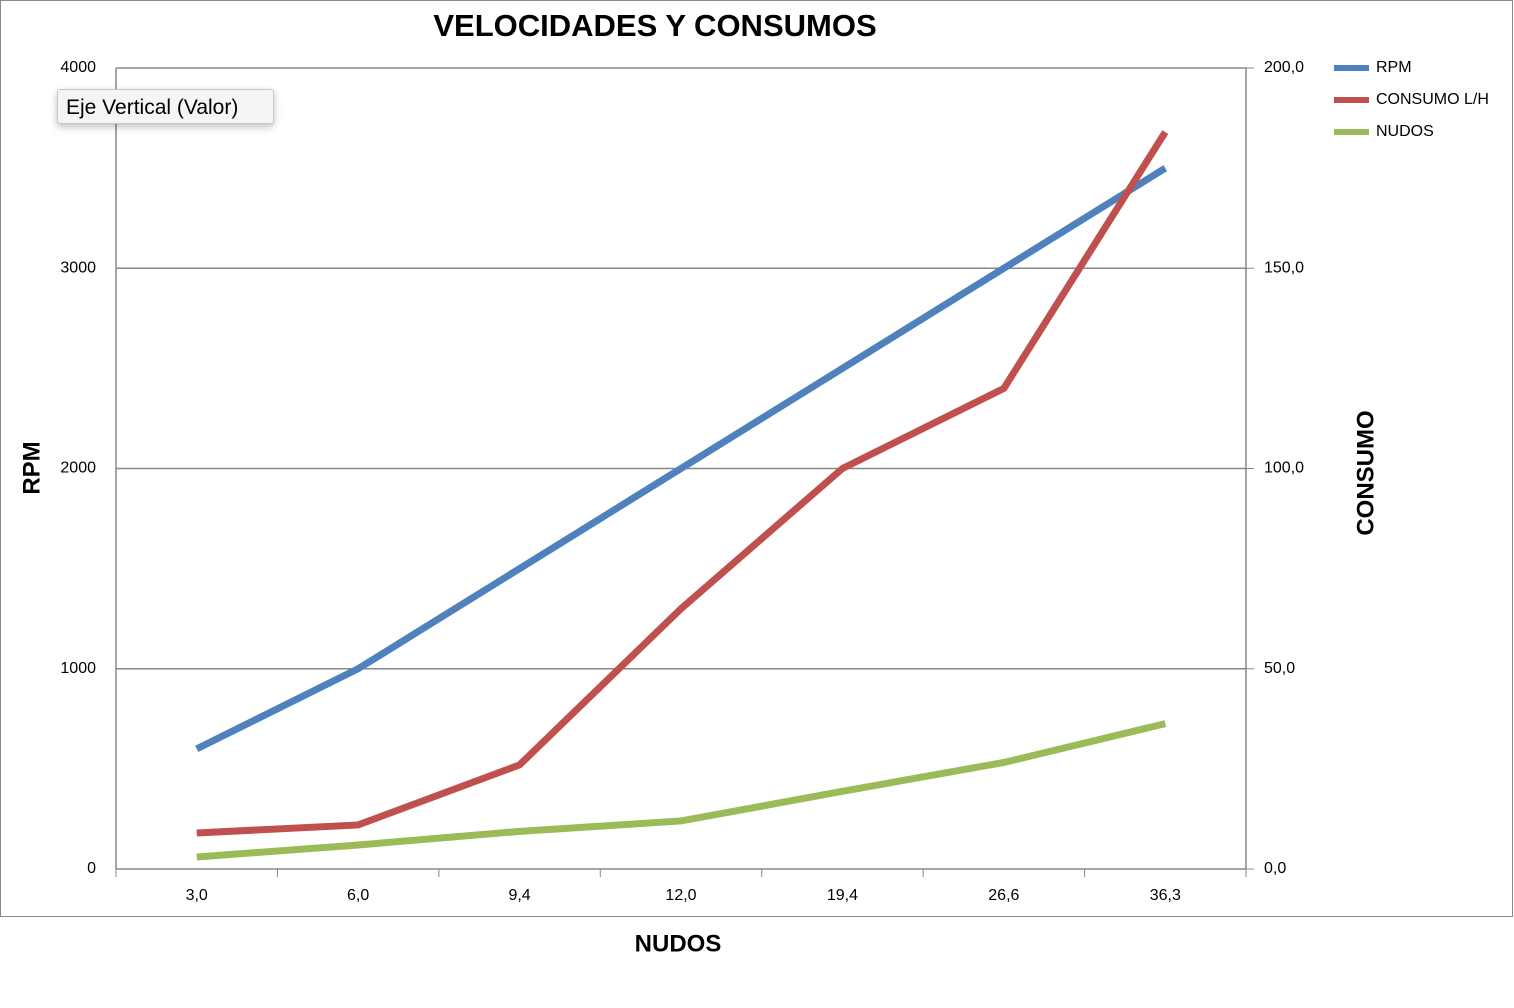  What do you see at coordinates (91, 868) in the screenshot?
I see `y-tick-label: 0` at bounding box center [91, 868].